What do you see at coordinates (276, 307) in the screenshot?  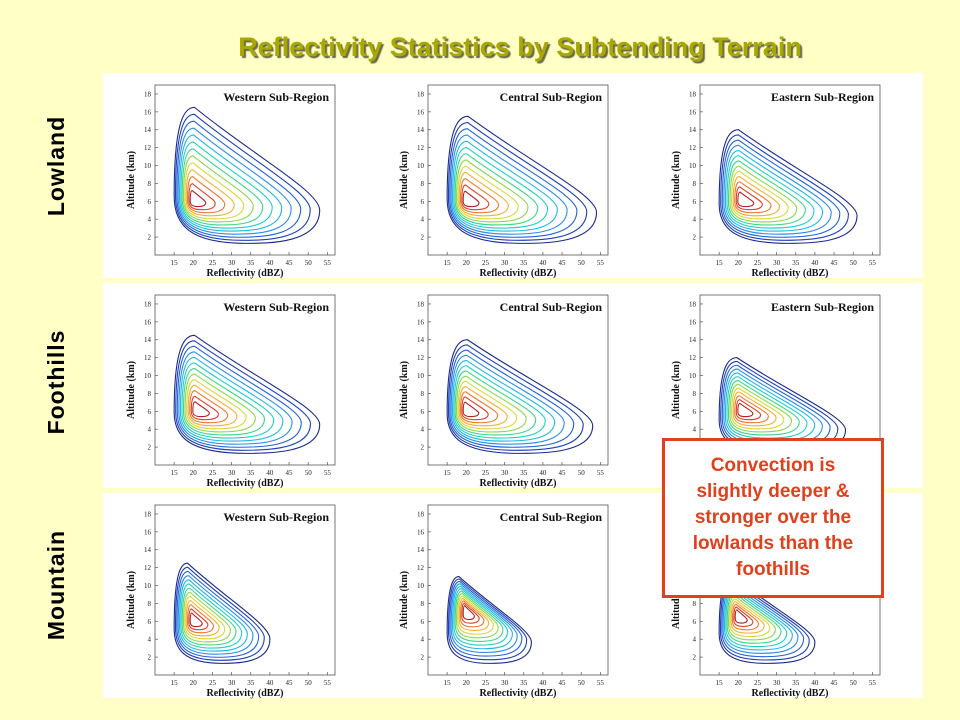 I see `panel-subtitle: Western Sub-Region` at bounding box center [276, 307].